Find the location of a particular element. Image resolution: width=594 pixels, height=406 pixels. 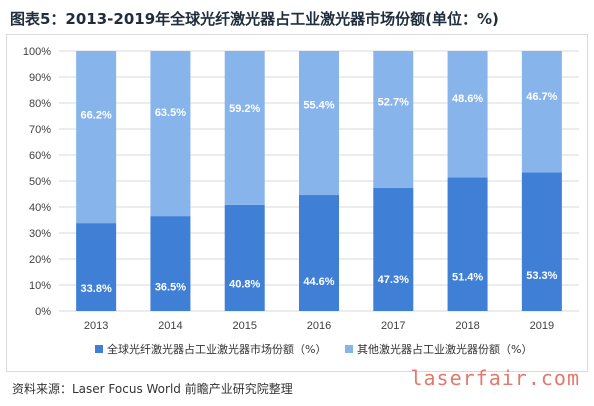

data-label: 47.3% is located at coordinates (393, 280).